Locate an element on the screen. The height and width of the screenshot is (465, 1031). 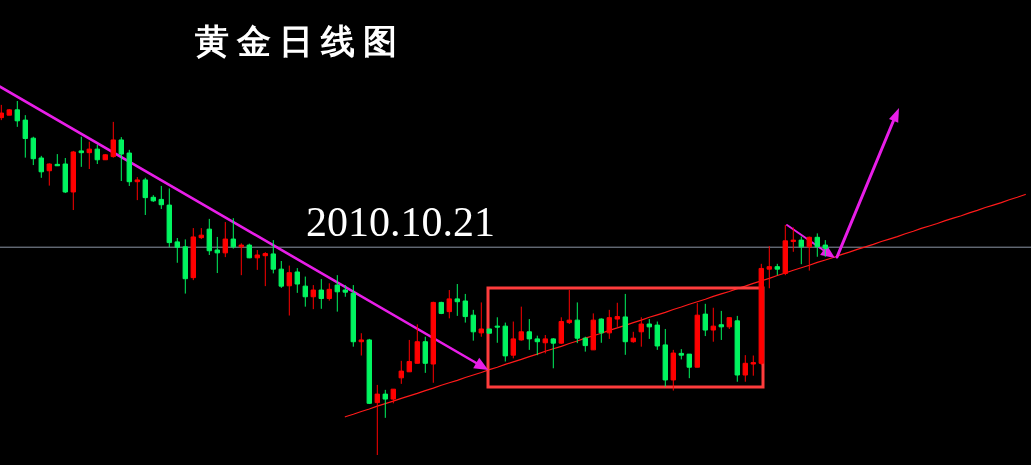
chart-title: 黄金日线图 is located at coordinates (300, 41).